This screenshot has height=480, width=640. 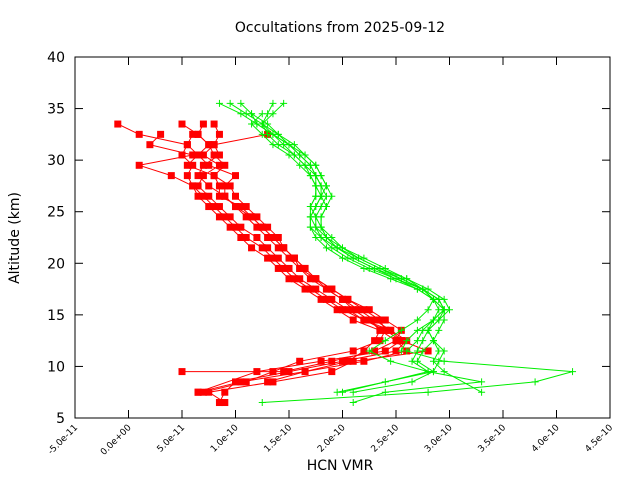 I want to click on y-axis-label: Altitude (km), so click(x=15, y=238).